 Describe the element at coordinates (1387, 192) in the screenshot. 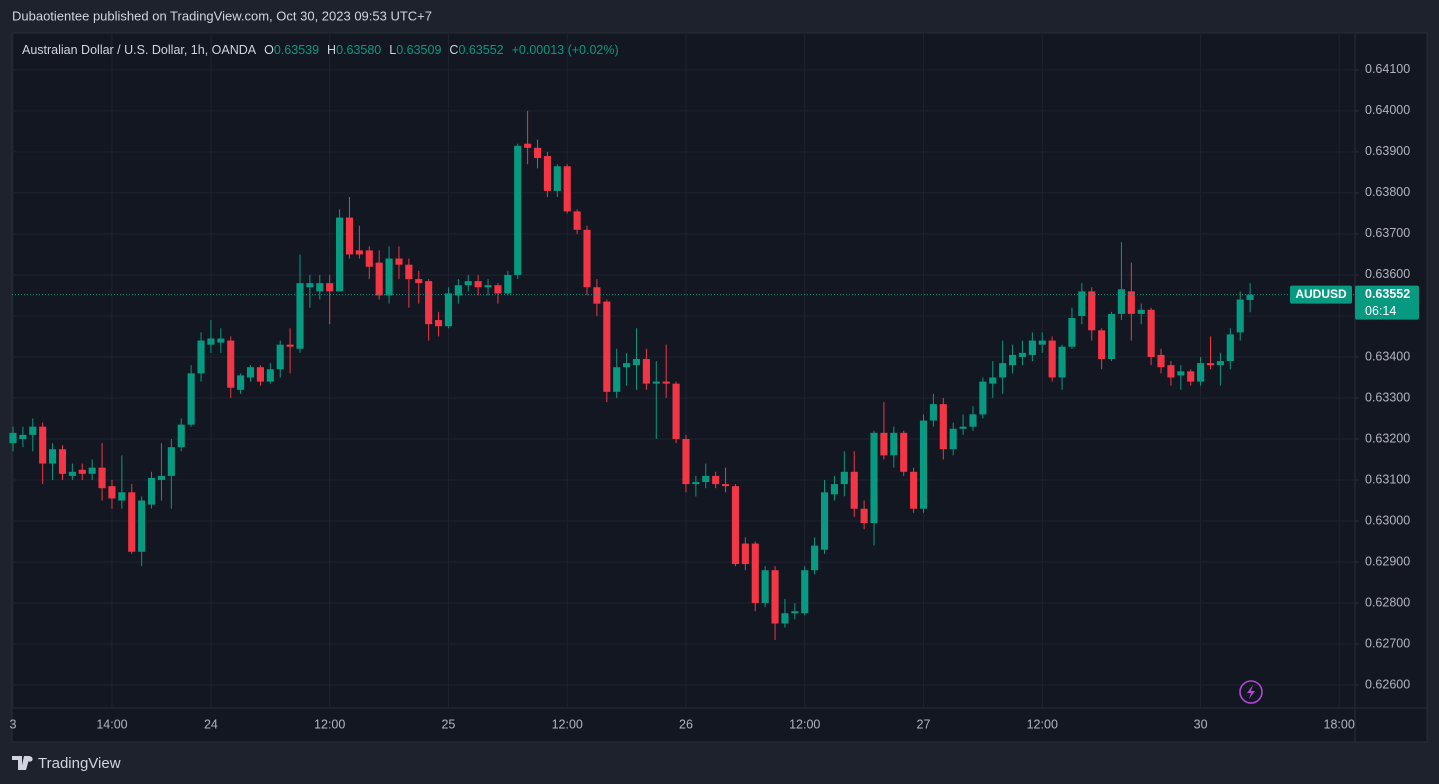

I see `y-tick-label: 0.63800` at that location.